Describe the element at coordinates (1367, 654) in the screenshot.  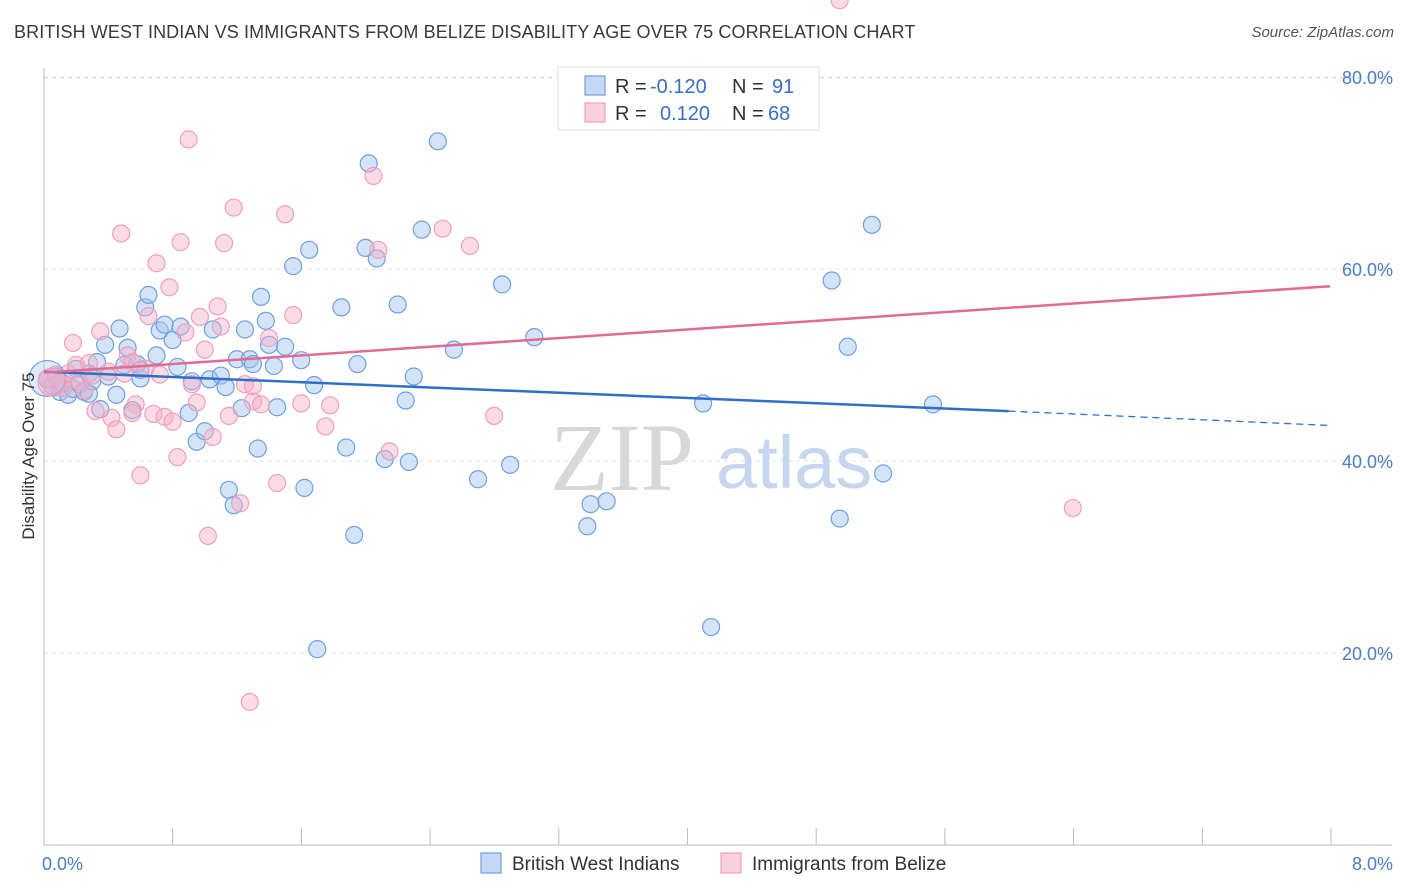
I see `y-tick-label-20: 20.0%` at that location.